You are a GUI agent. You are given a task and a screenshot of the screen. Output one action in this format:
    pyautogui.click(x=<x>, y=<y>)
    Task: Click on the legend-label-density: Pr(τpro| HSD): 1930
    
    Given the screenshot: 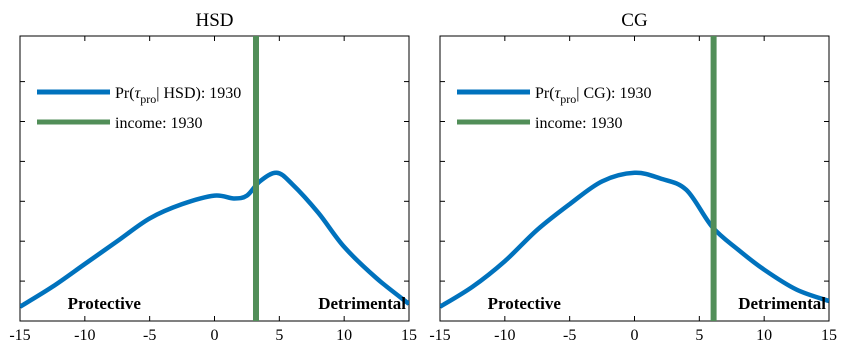 What is the action you would take?
    pyautogui.click(x=178, y=95)
    